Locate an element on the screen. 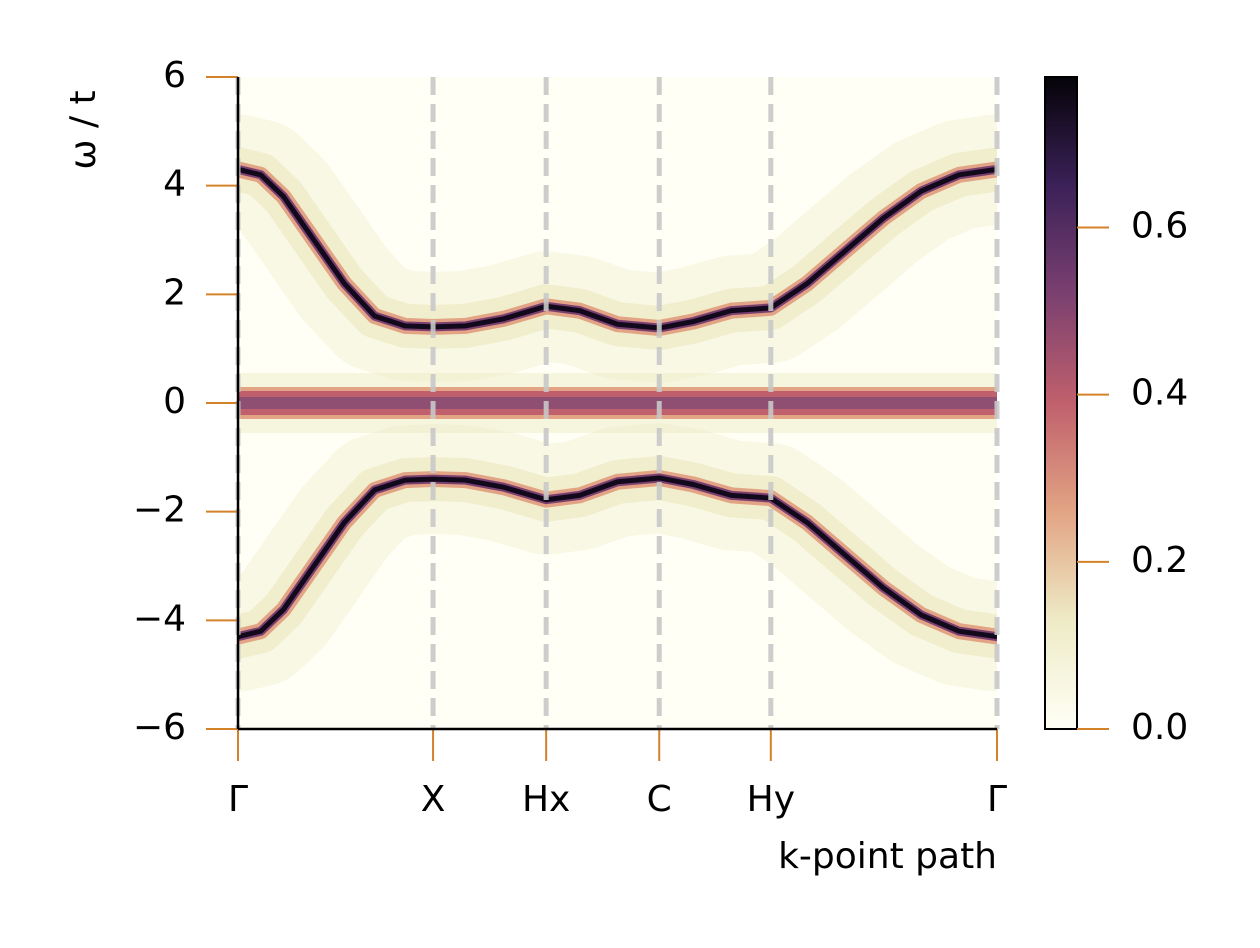 The width and height of the screenshot is (1260, 948). colorbar-tick-label: 0.2 is located at coordinates (1159, 560).